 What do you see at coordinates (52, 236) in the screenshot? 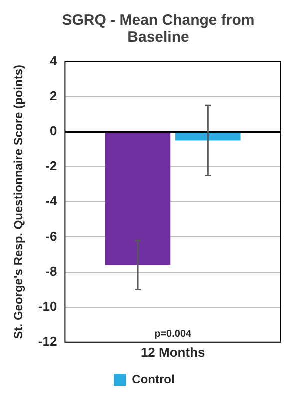
I see `y-tick-label: -6` at bounding box center [52, 236].